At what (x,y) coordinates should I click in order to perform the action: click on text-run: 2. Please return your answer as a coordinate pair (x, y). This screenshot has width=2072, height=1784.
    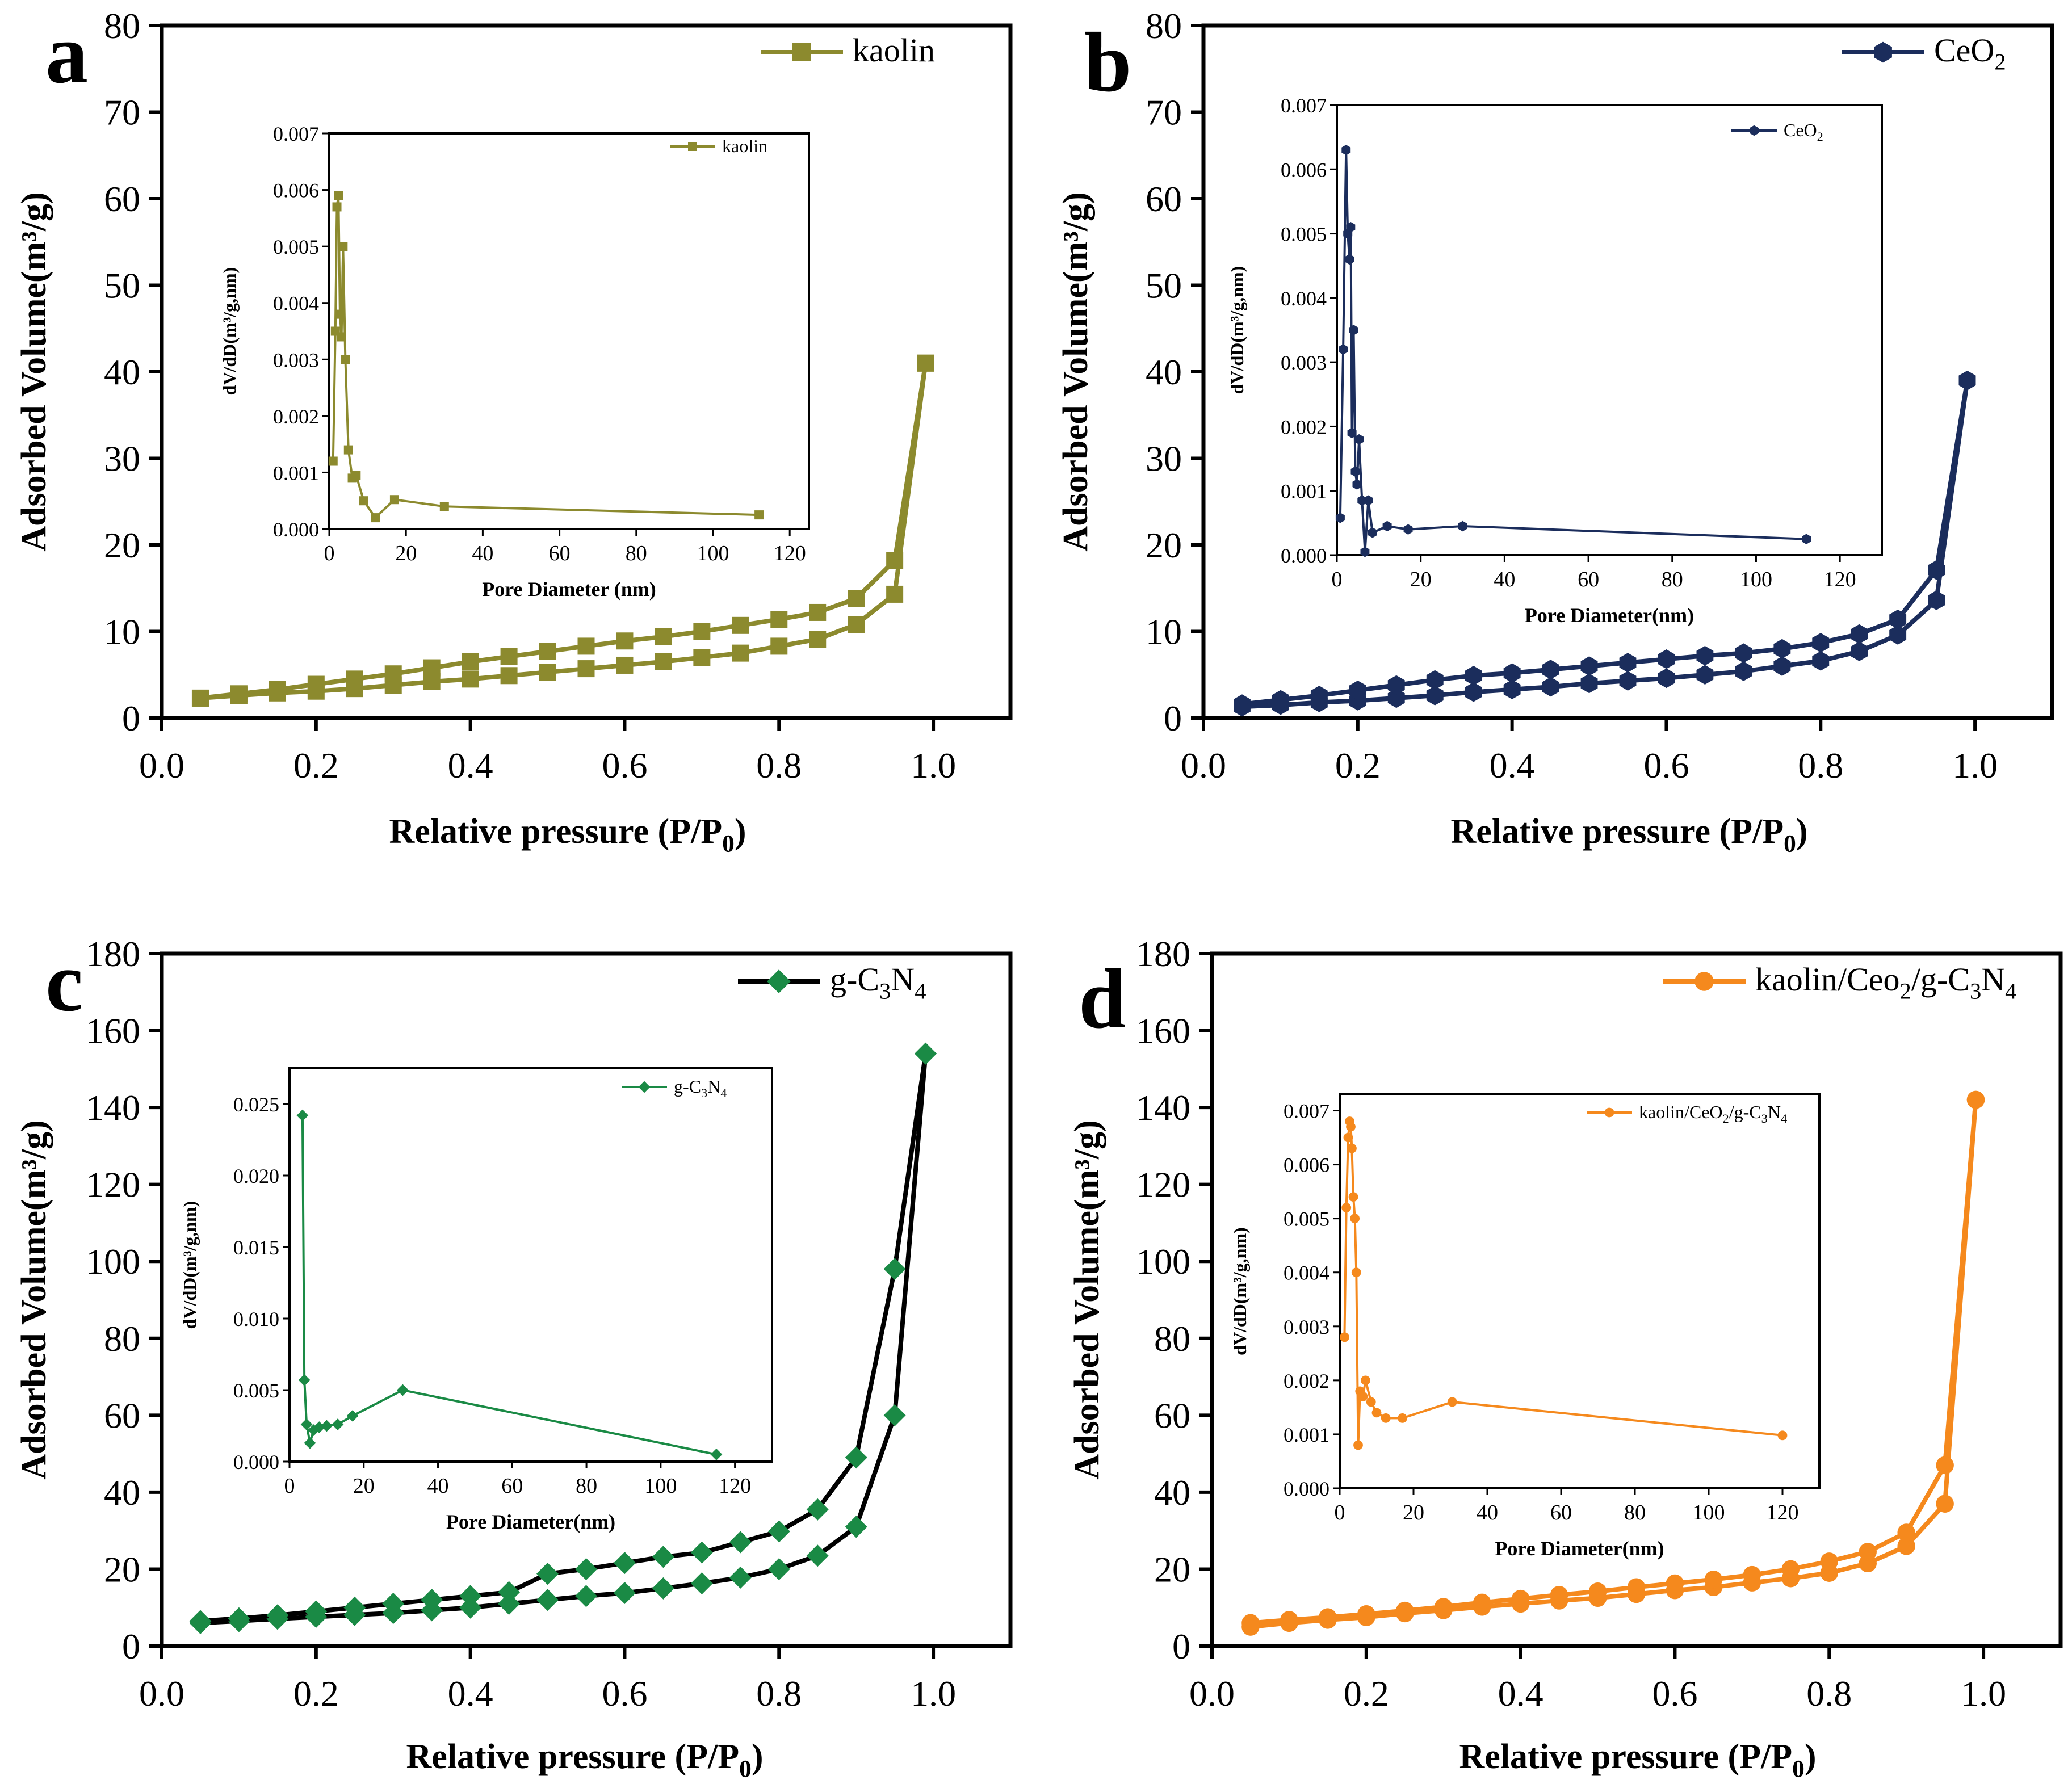
    Looking at the image, I should click on (1726, 1118).